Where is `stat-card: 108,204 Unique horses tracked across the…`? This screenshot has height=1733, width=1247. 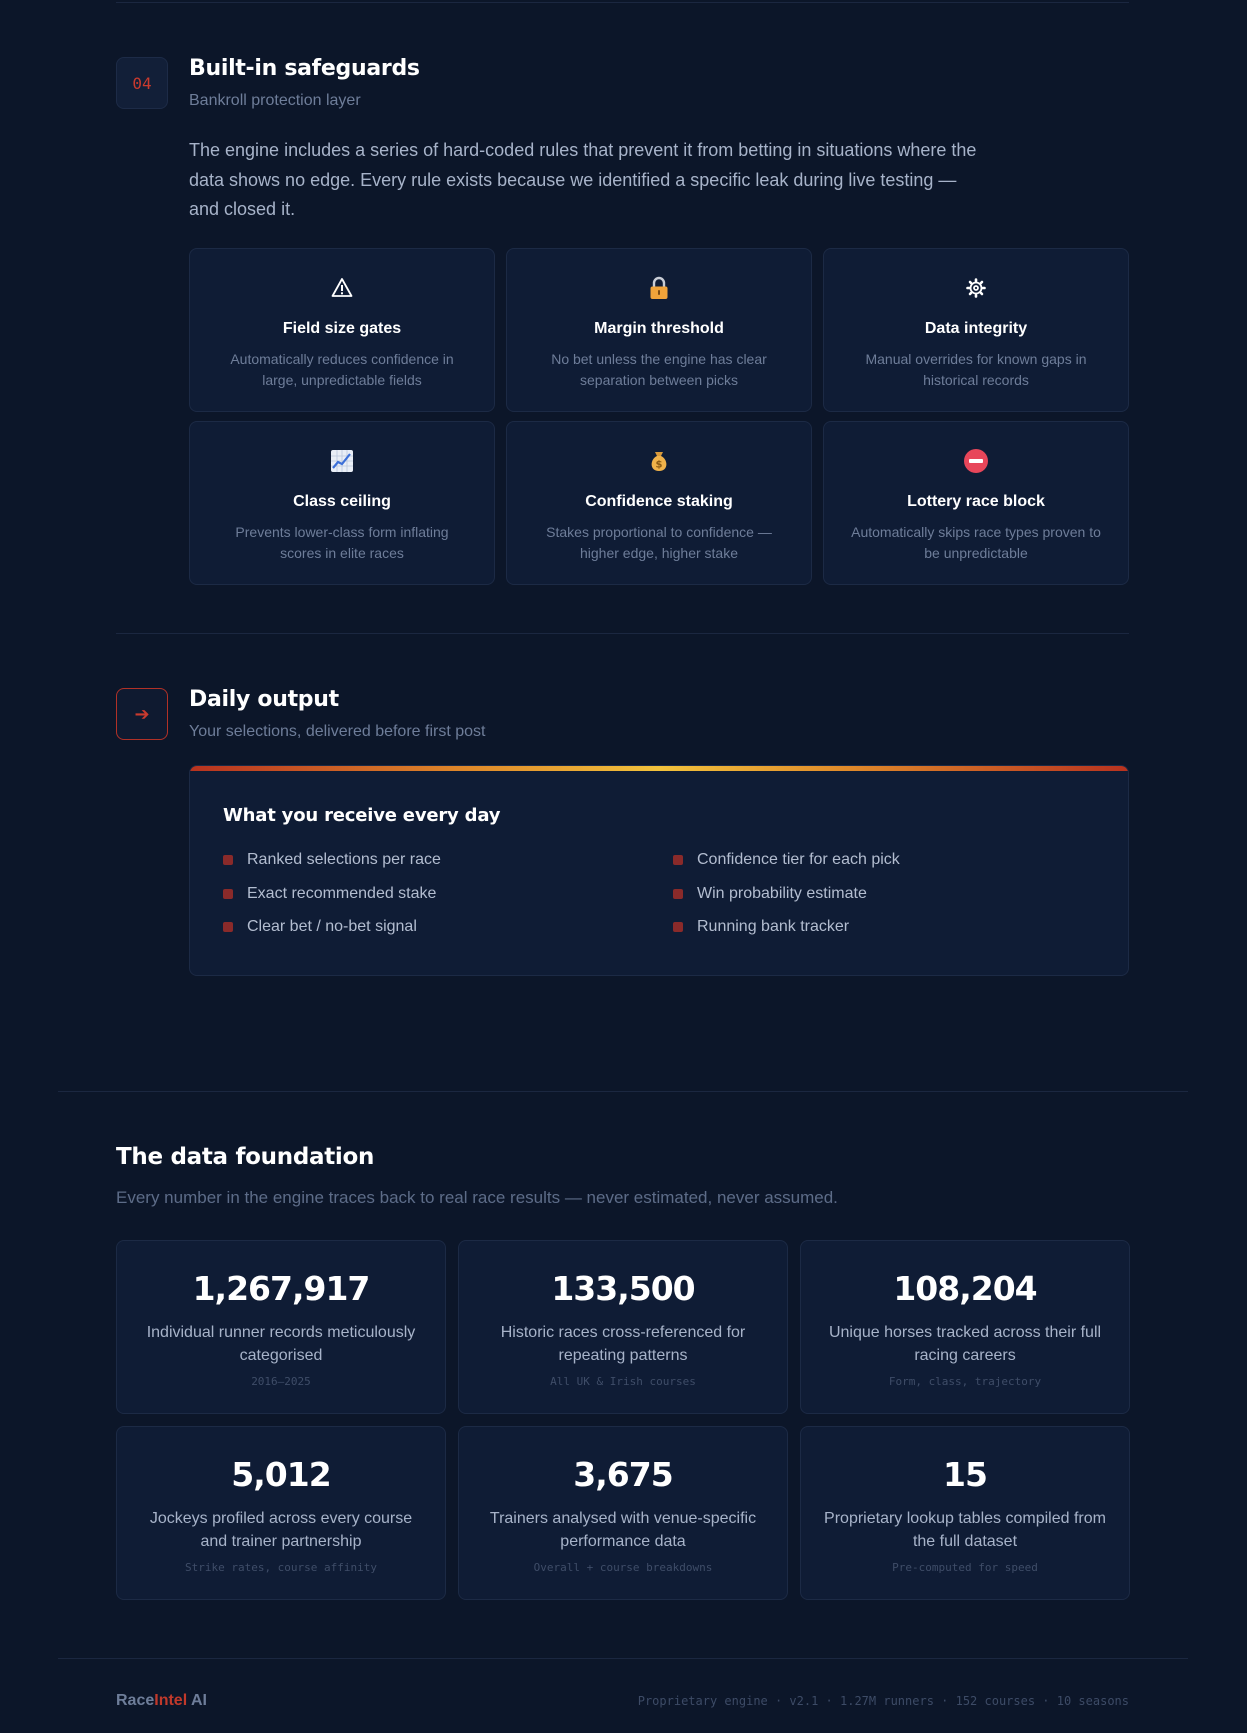 stat-card: 108,204 Unique horses tracked across the… is located at coordinates (965, 1327).